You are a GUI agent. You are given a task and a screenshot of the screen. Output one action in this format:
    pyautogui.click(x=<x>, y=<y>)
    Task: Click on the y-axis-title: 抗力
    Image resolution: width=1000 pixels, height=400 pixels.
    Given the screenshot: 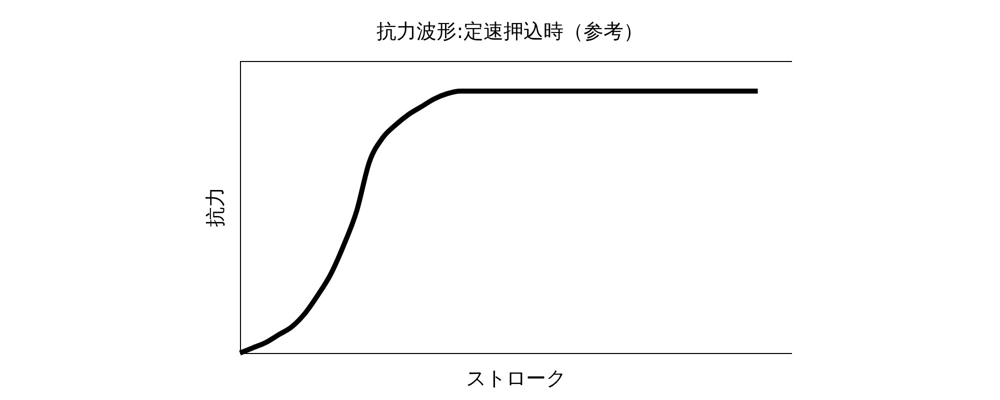 What is the action you would take?
    pyautogui.click(x=215, y=207)
    